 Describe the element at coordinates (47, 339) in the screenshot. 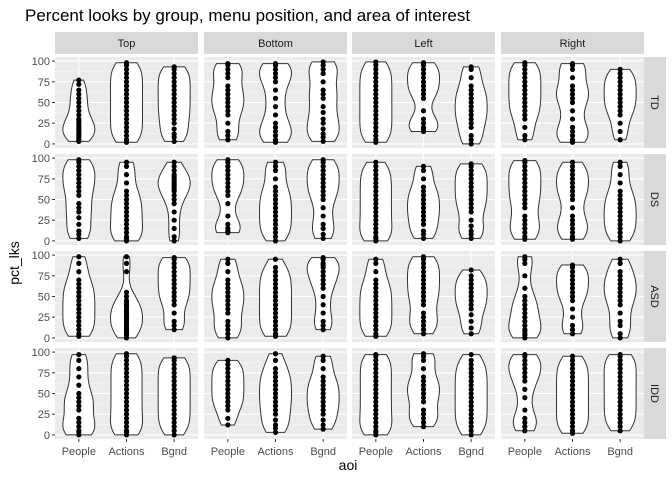

I see `y-tick-label: 0` at that location.